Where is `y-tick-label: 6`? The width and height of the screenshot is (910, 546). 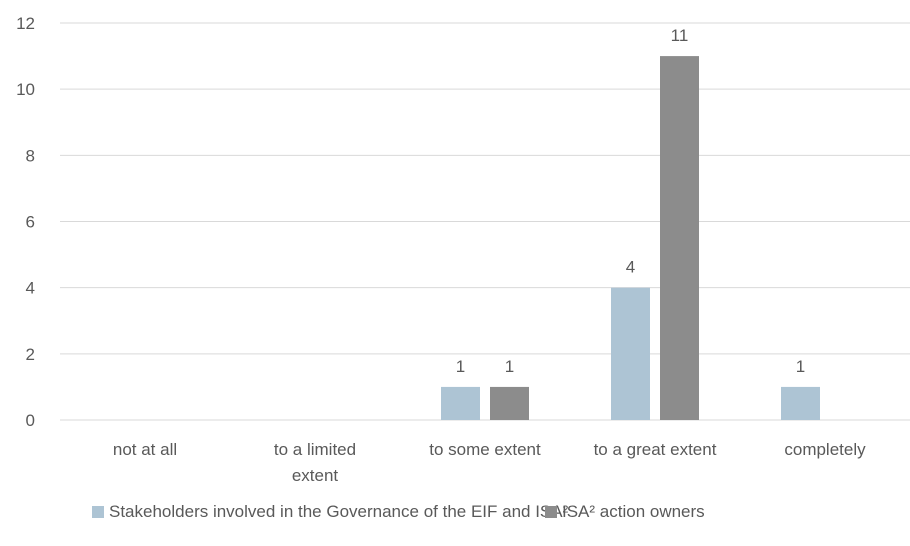 y-tick-label: 6 is located at coordinates (30, 222).